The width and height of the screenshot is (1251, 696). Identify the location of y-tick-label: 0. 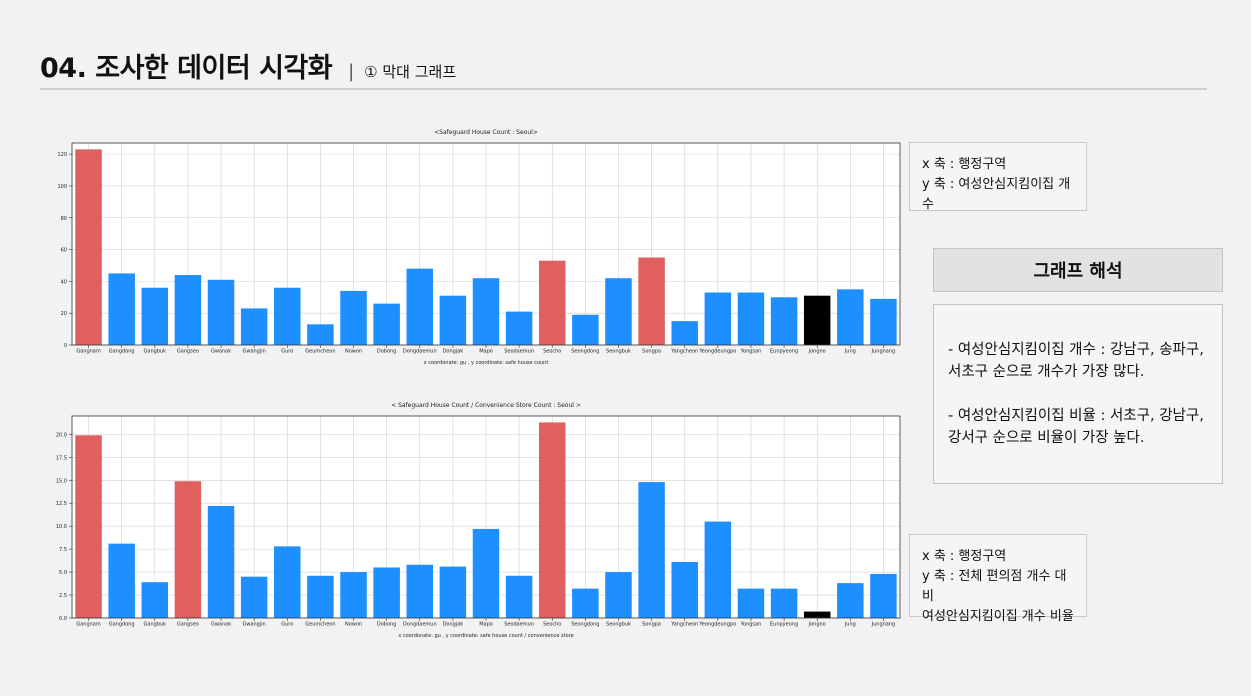
(65, 346).